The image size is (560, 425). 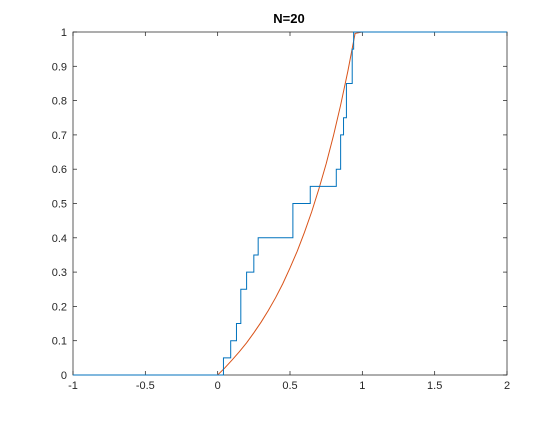 What do you see at coordinates (434, 386) in the screenshot?
I see `x-tick-label: 1.5` at bounding box center [434, 386].